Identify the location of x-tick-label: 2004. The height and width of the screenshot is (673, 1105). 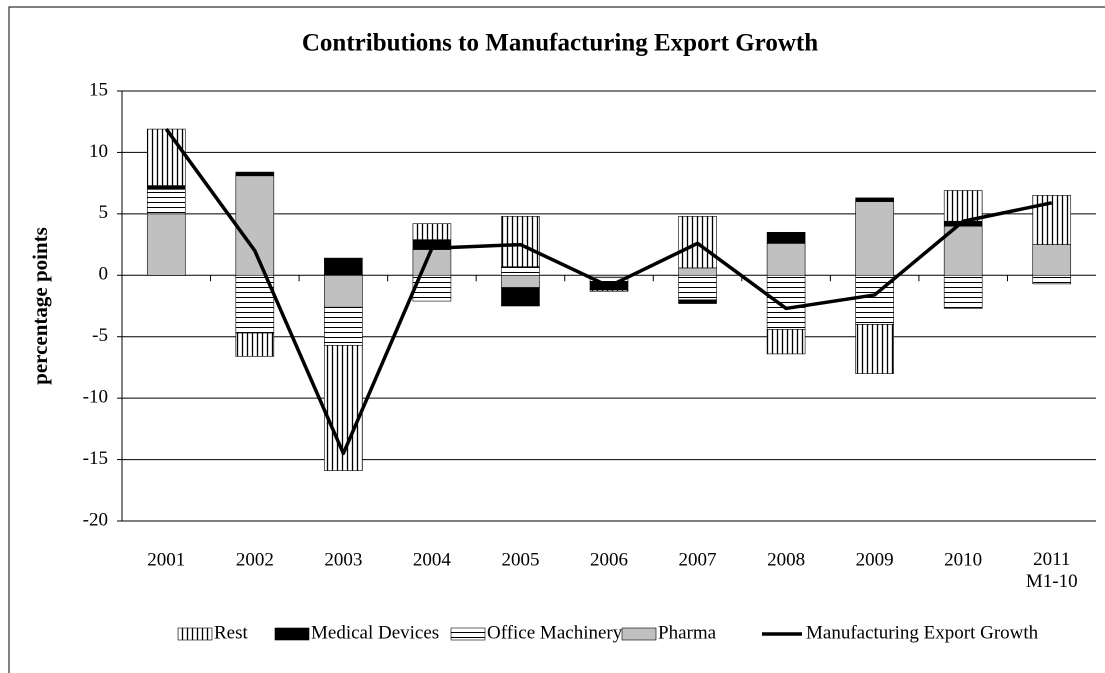
(432, 559).